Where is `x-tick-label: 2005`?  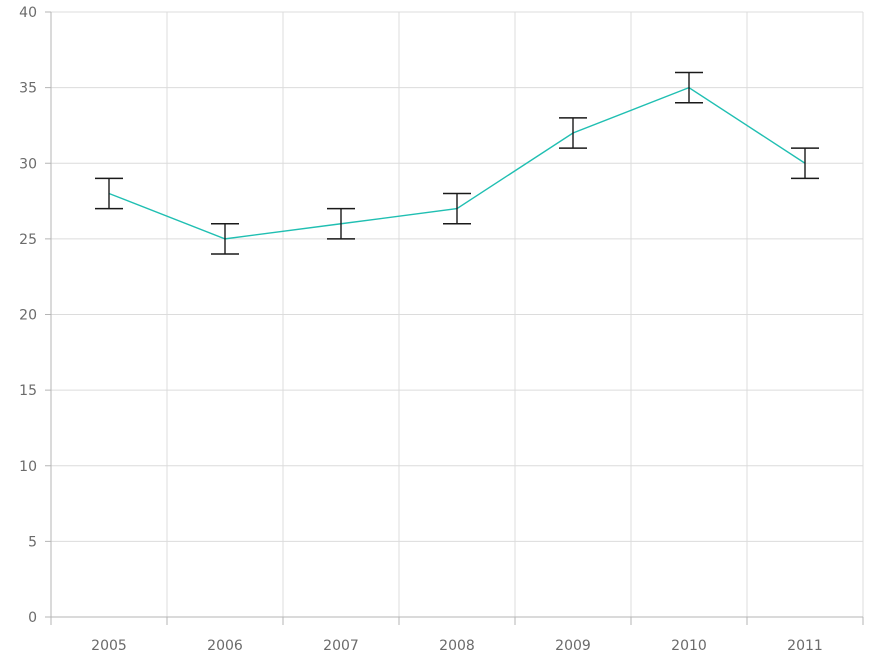 x-tick-label: 2005 is located at coordinates (109, 646).